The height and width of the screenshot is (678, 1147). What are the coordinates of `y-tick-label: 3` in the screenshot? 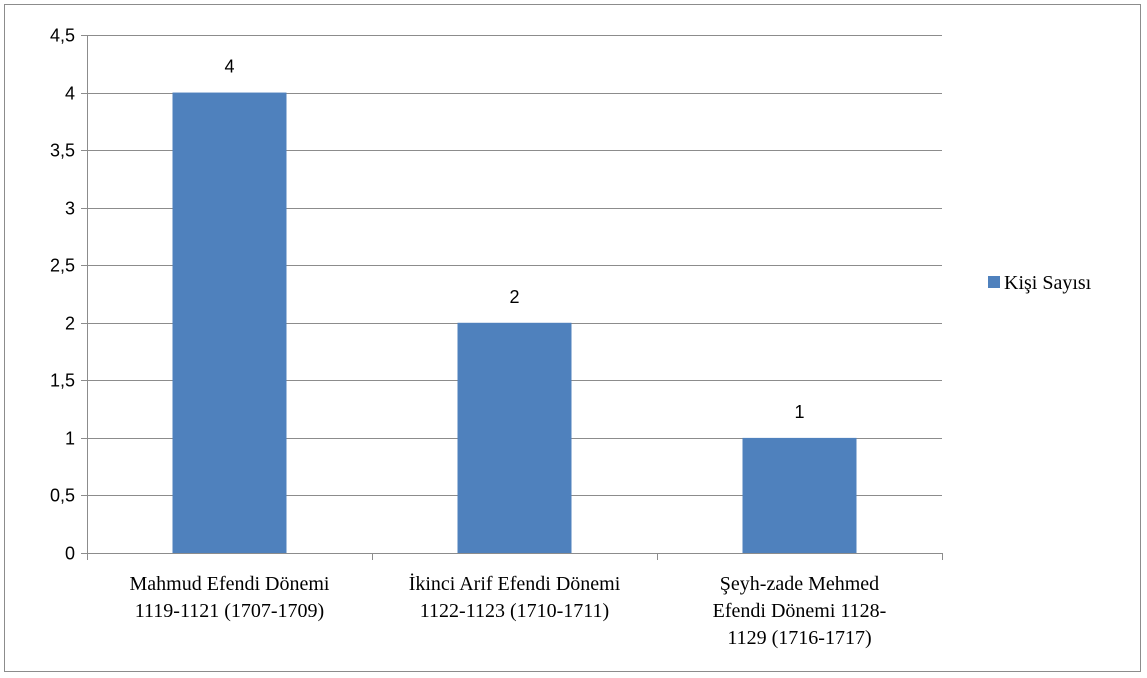 It's located at (70, 209).